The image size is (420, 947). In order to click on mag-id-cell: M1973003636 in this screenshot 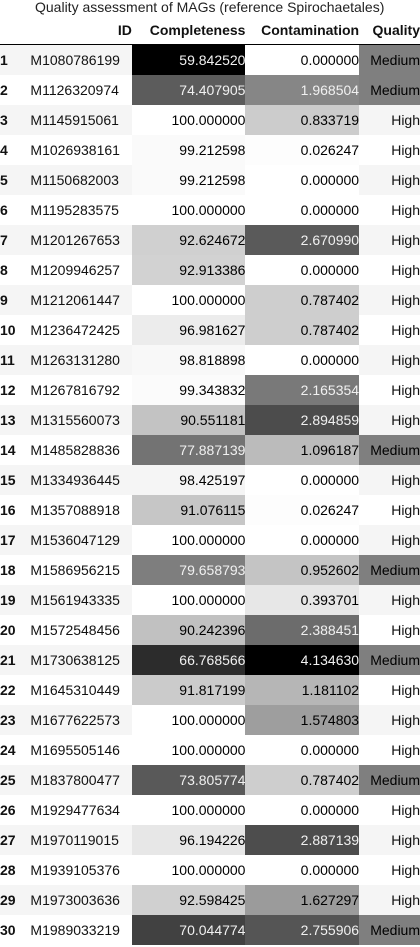, I will do `click(75, 900)`.